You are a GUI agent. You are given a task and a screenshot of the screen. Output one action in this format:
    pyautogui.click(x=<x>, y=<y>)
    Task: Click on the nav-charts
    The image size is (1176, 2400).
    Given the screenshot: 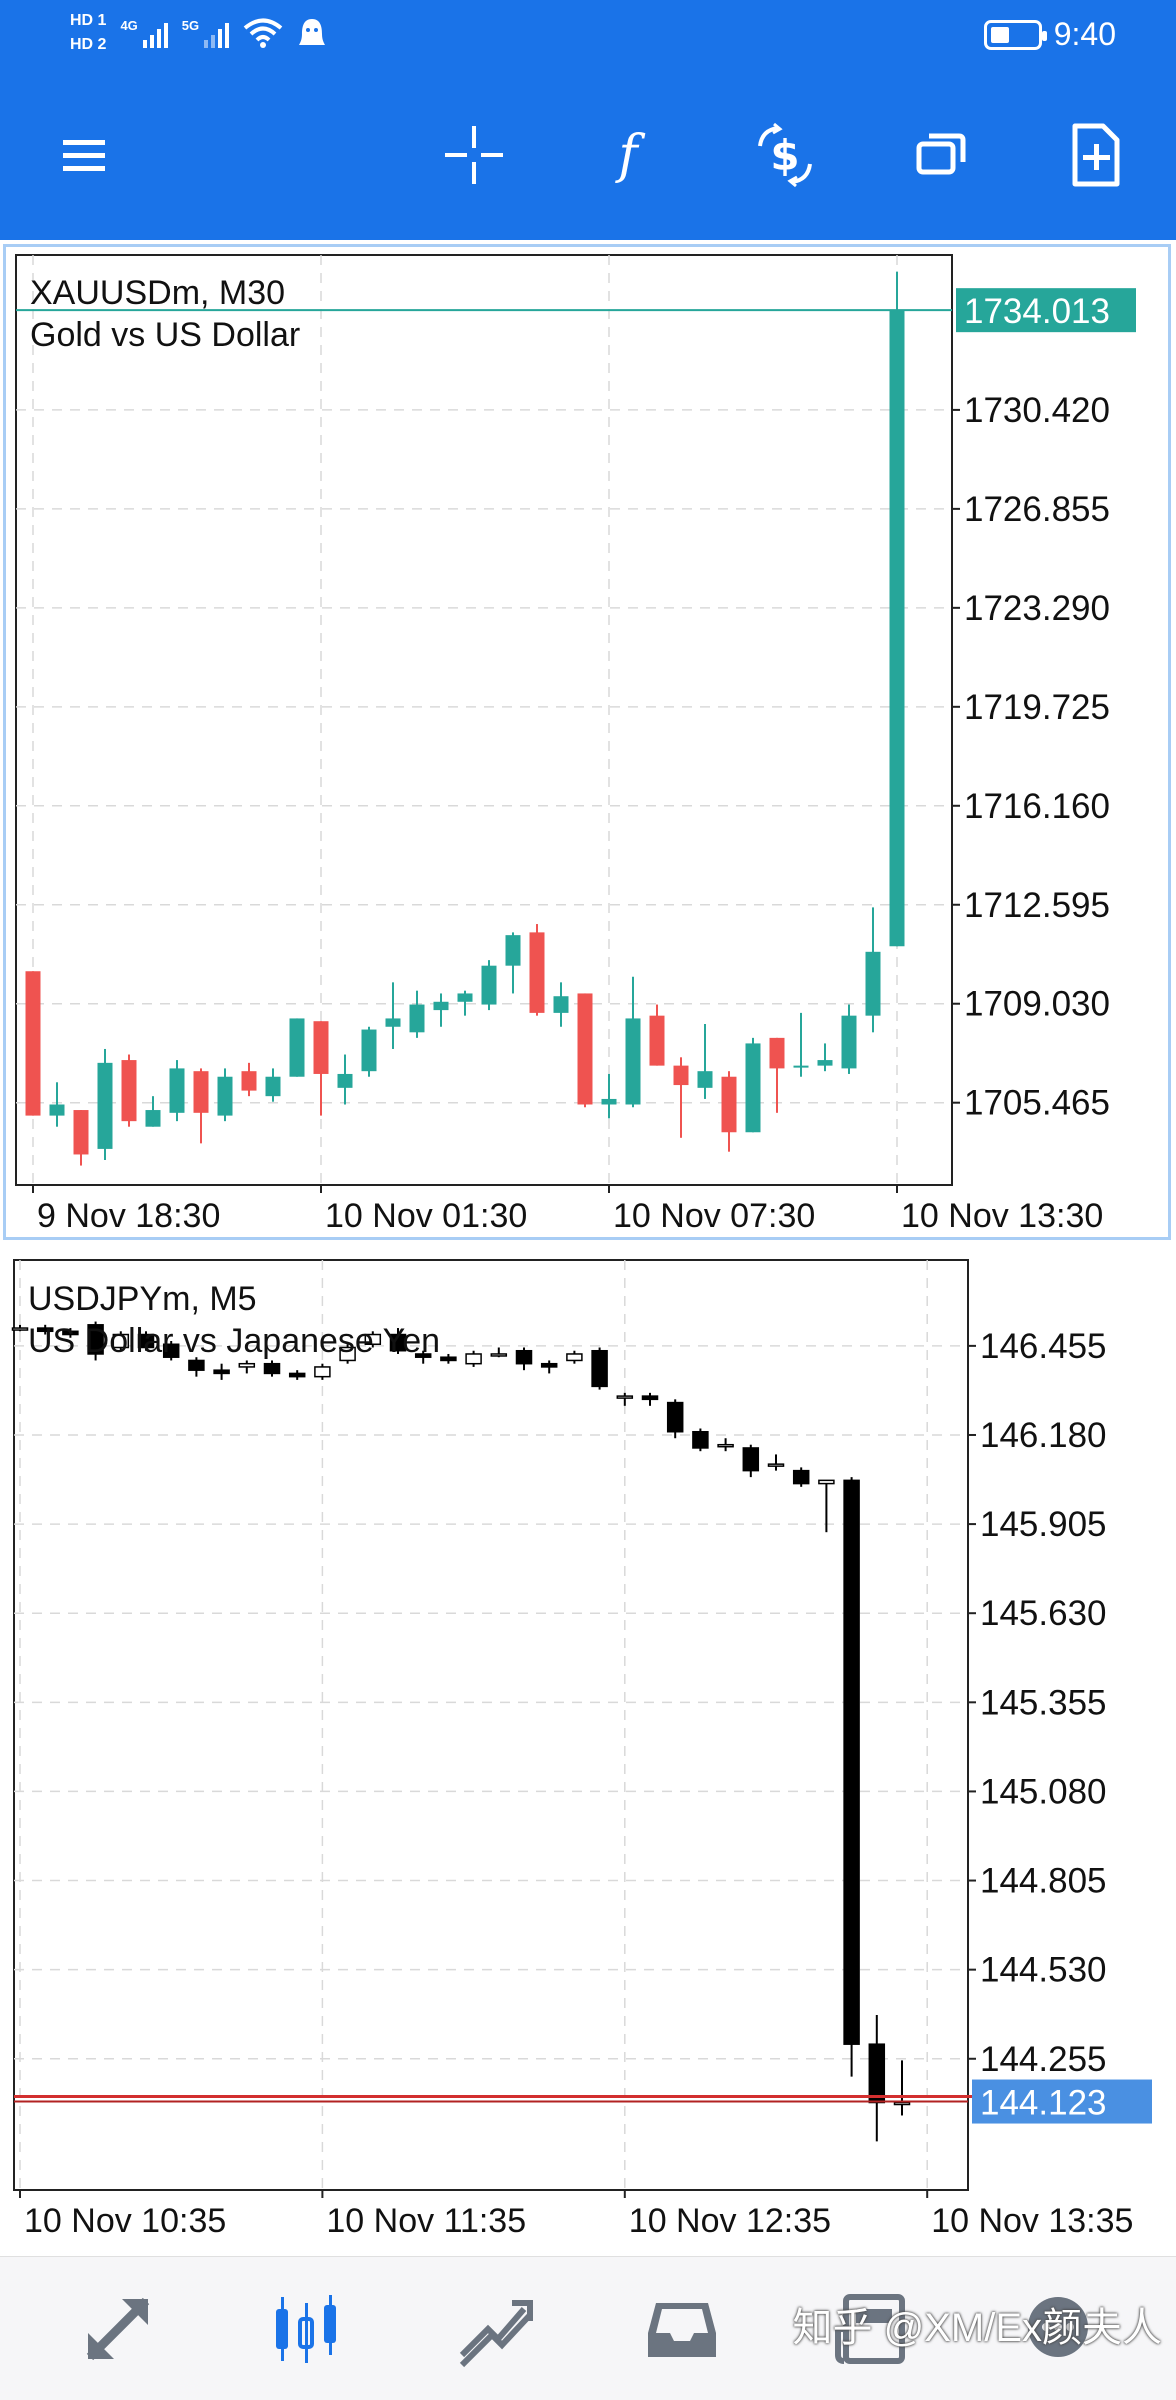 What is the action you would take?
    pyautogui.click(x=306, y=2329)
    